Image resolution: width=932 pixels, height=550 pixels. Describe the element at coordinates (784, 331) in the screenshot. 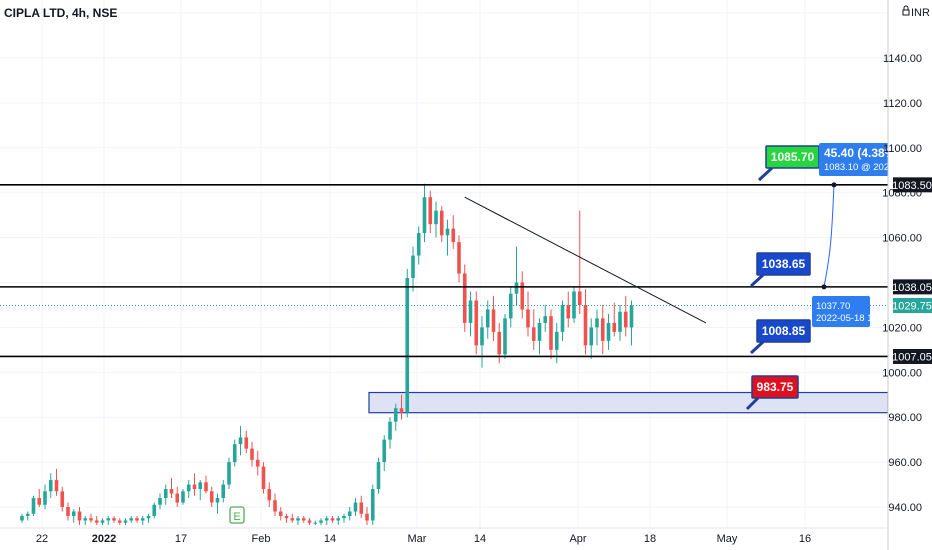

I see `svg-text: 1008.85` at that location.